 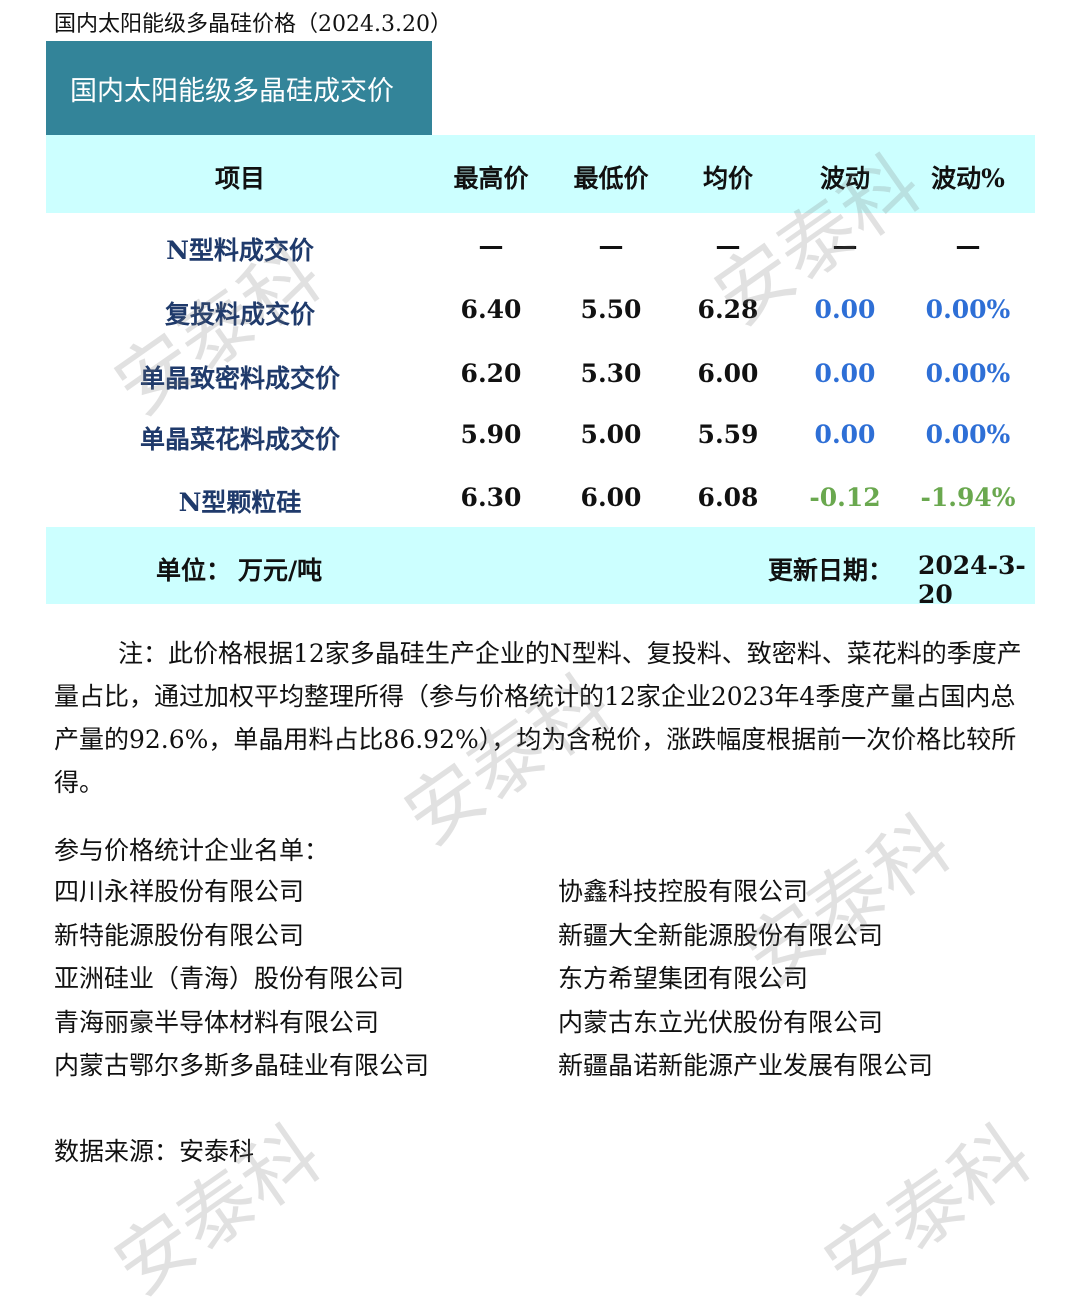 I want to click on row-change: -0.12, so click(x=845, y=497).